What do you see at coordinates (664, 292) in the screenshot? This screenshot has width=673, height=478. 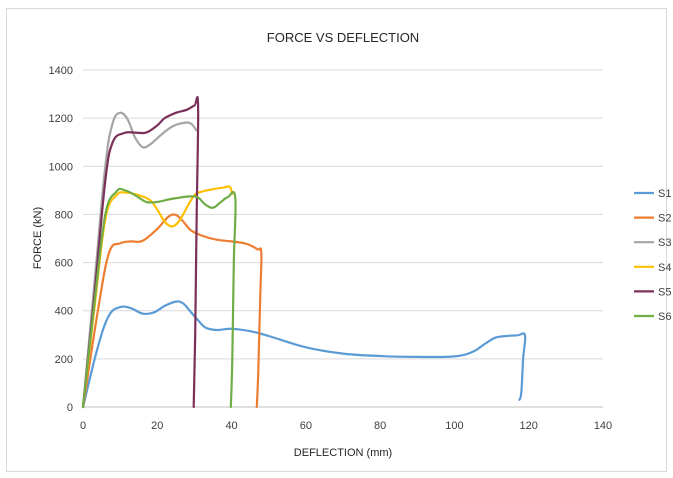 I see `legend-label-s5: S5` at bounding box center [664, 292].